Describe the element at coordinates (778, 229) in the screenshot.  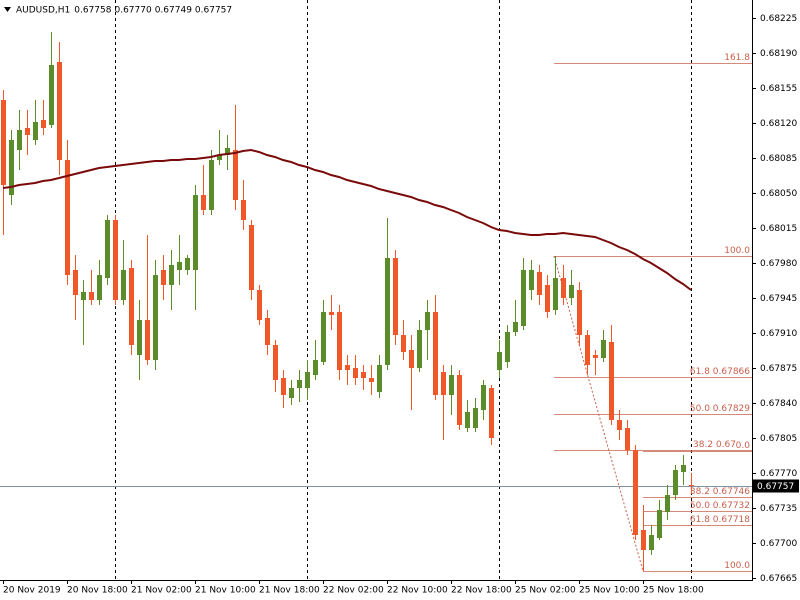
I see `y-tick-label: 0.68015` at that location.